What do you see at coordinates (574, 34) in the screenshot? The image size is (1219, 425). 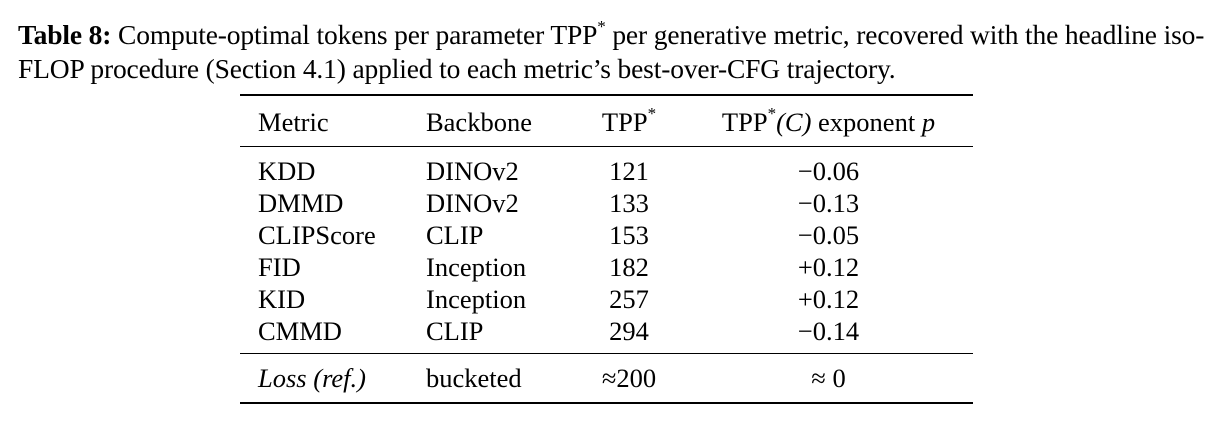 I see `caption-tpp-symbol: TPP` at bounding box center [574, 34].